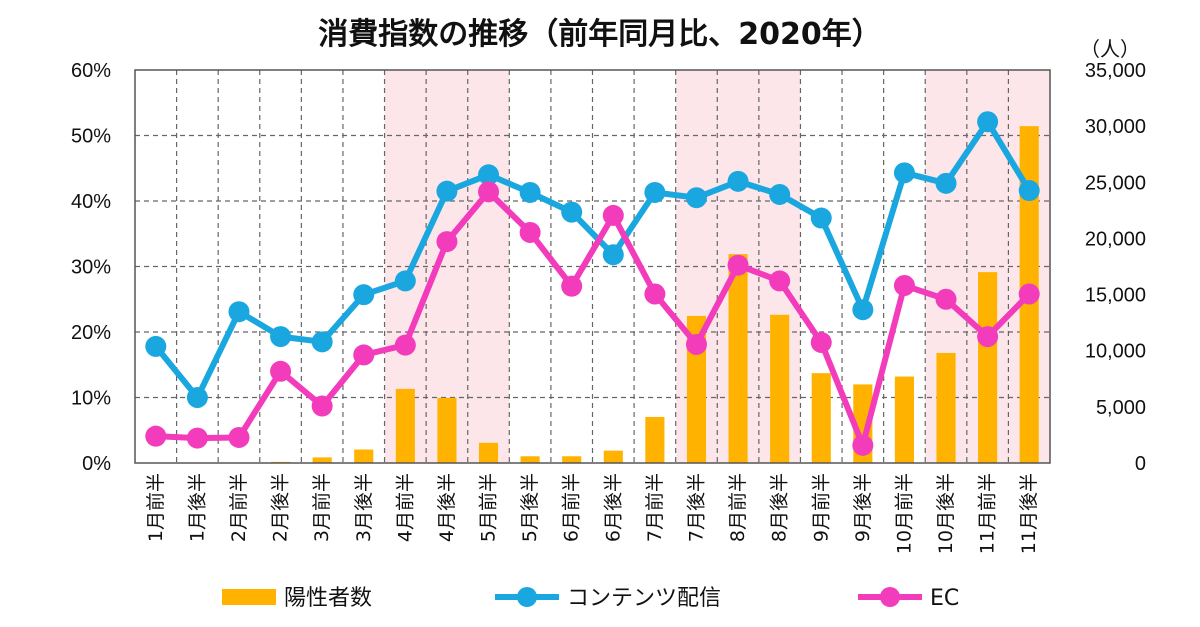  I want to click on left-tick-label: 10%, so click(91, 399).